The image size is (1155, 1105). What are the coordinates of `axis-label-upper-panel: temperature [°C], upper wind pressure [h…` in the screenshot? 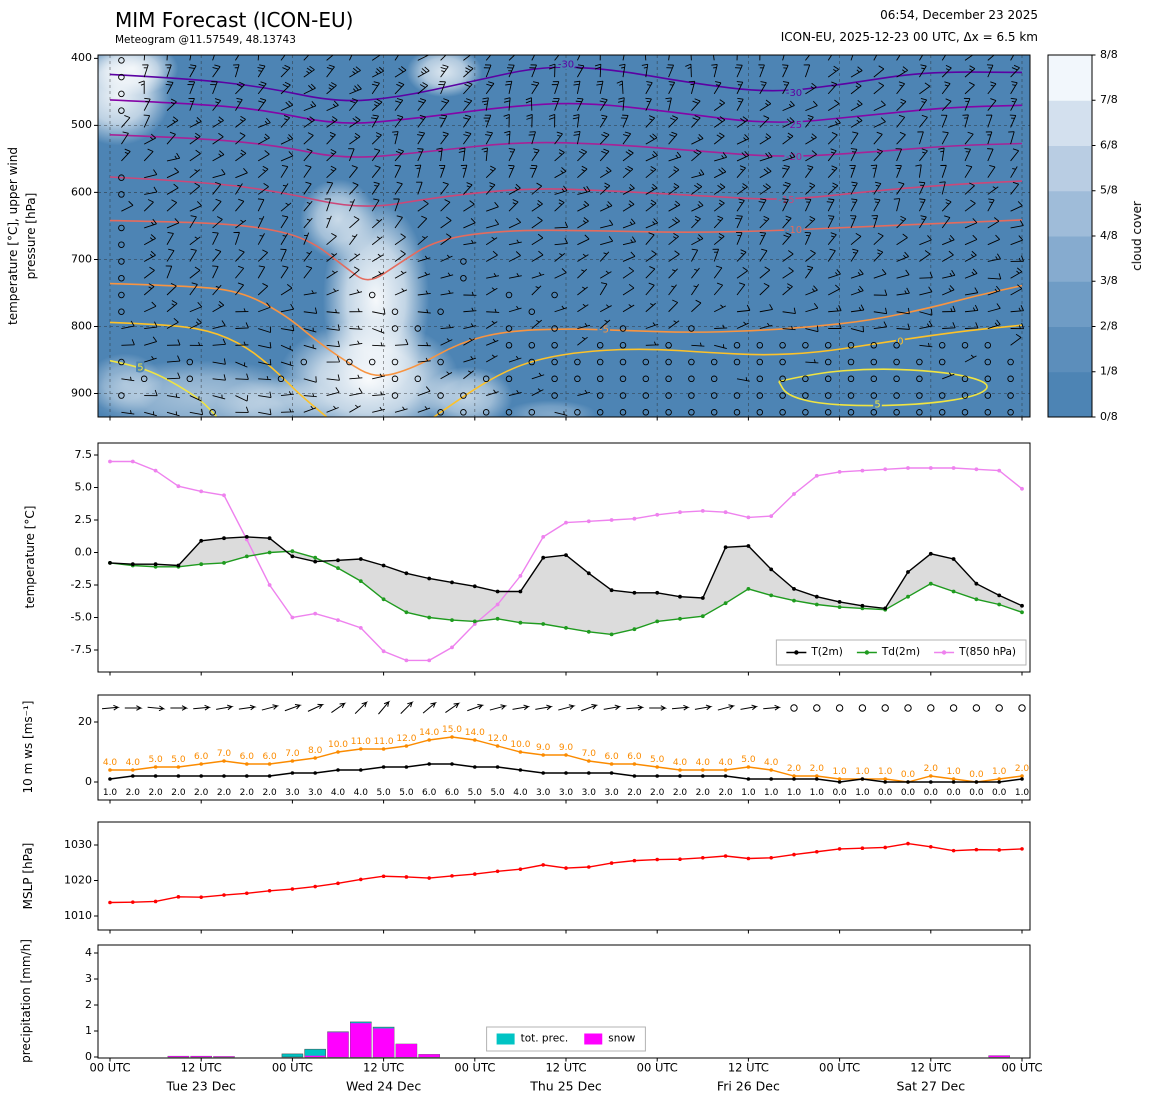 It's located at (22, 236).